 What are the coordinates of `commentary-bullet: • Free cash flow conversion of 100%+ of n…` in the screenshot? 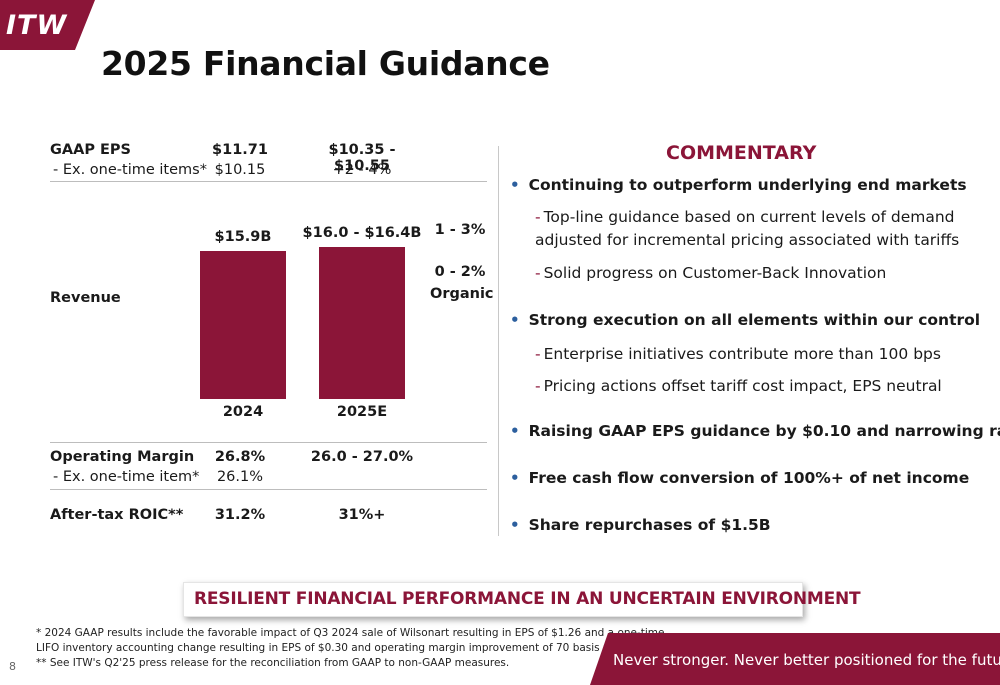 It's located at (740, 478).